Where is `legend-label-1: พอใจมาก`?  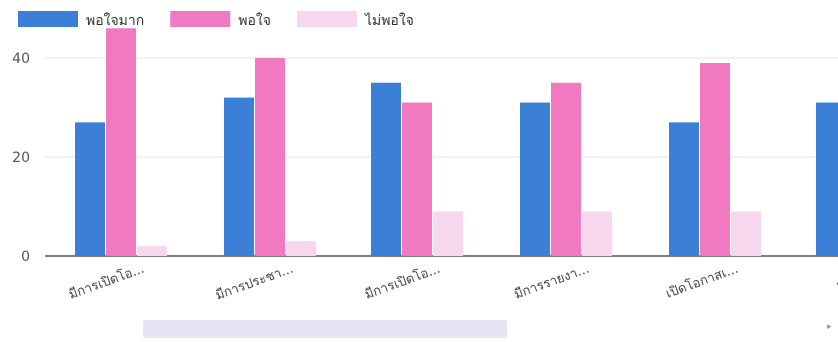
legend-label-1: พอใจมาก is located at coordinates (115, 20).